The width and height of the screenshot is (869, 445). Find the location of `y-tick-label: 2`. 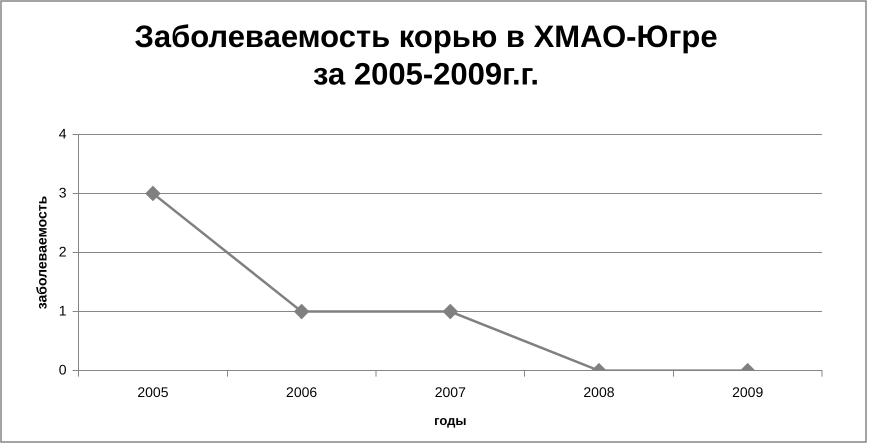

y-tick-label: 2 is located at coordinates (62, 251).